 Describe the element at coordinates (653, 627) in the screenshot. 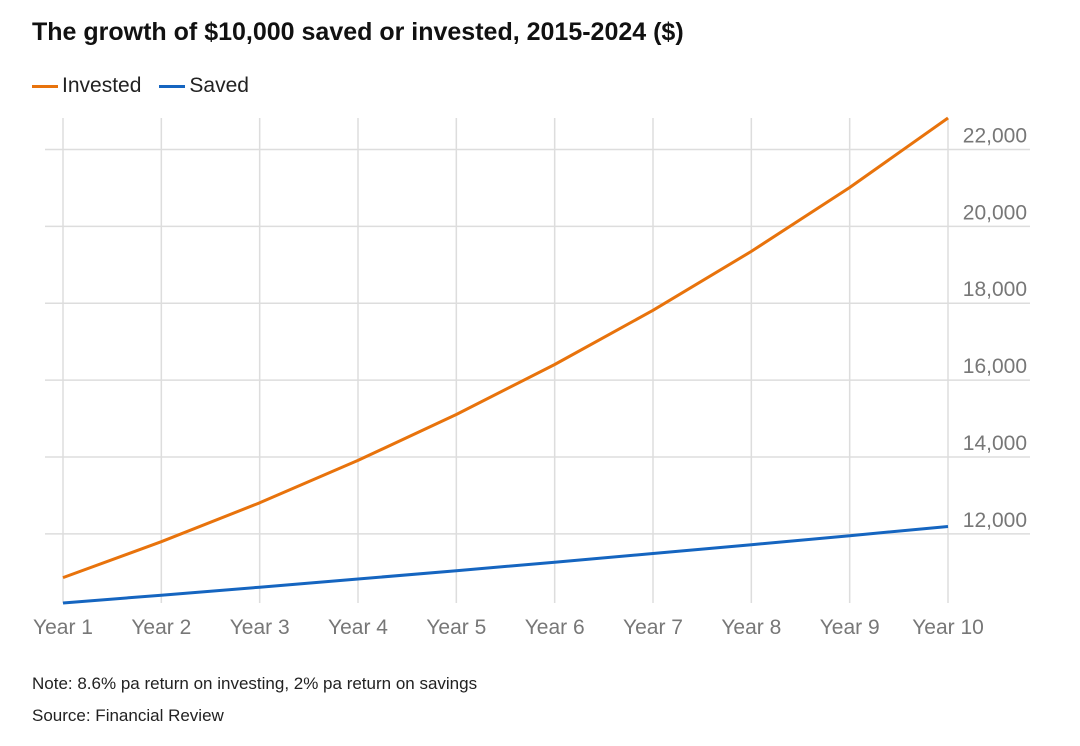

I see `x-tick-label: Year 7` at that location.